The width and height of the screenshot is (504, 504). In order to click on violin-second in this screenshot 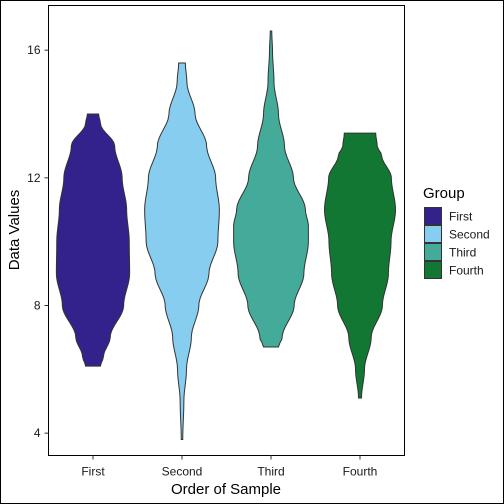, I will do `click(182, 251)`.